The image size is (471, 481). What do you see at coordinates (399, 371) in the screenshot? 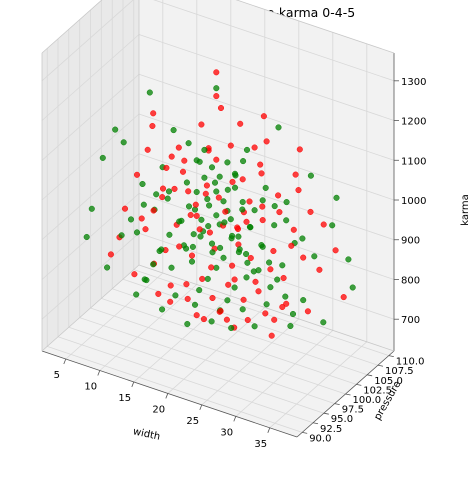
I see `y-tick-label: 107.5` at bounding box center [399, 371].